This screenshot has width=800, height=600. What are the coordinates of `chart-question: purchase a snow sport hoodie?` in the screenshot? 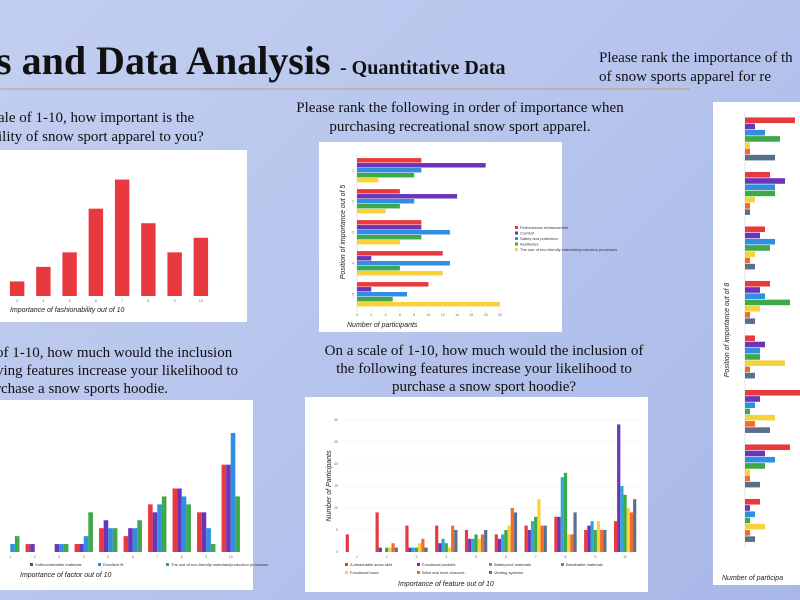 It's located at (484, 387).